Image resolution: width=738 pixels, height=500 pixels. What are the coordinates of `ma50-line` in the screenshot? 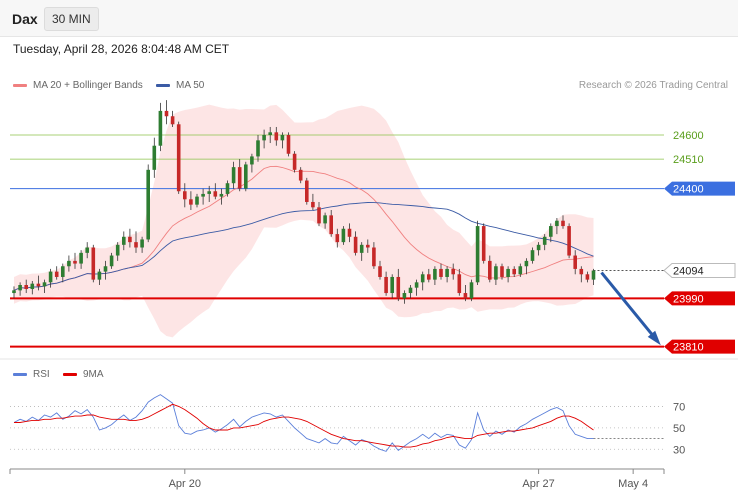 It's located at (303, 246).